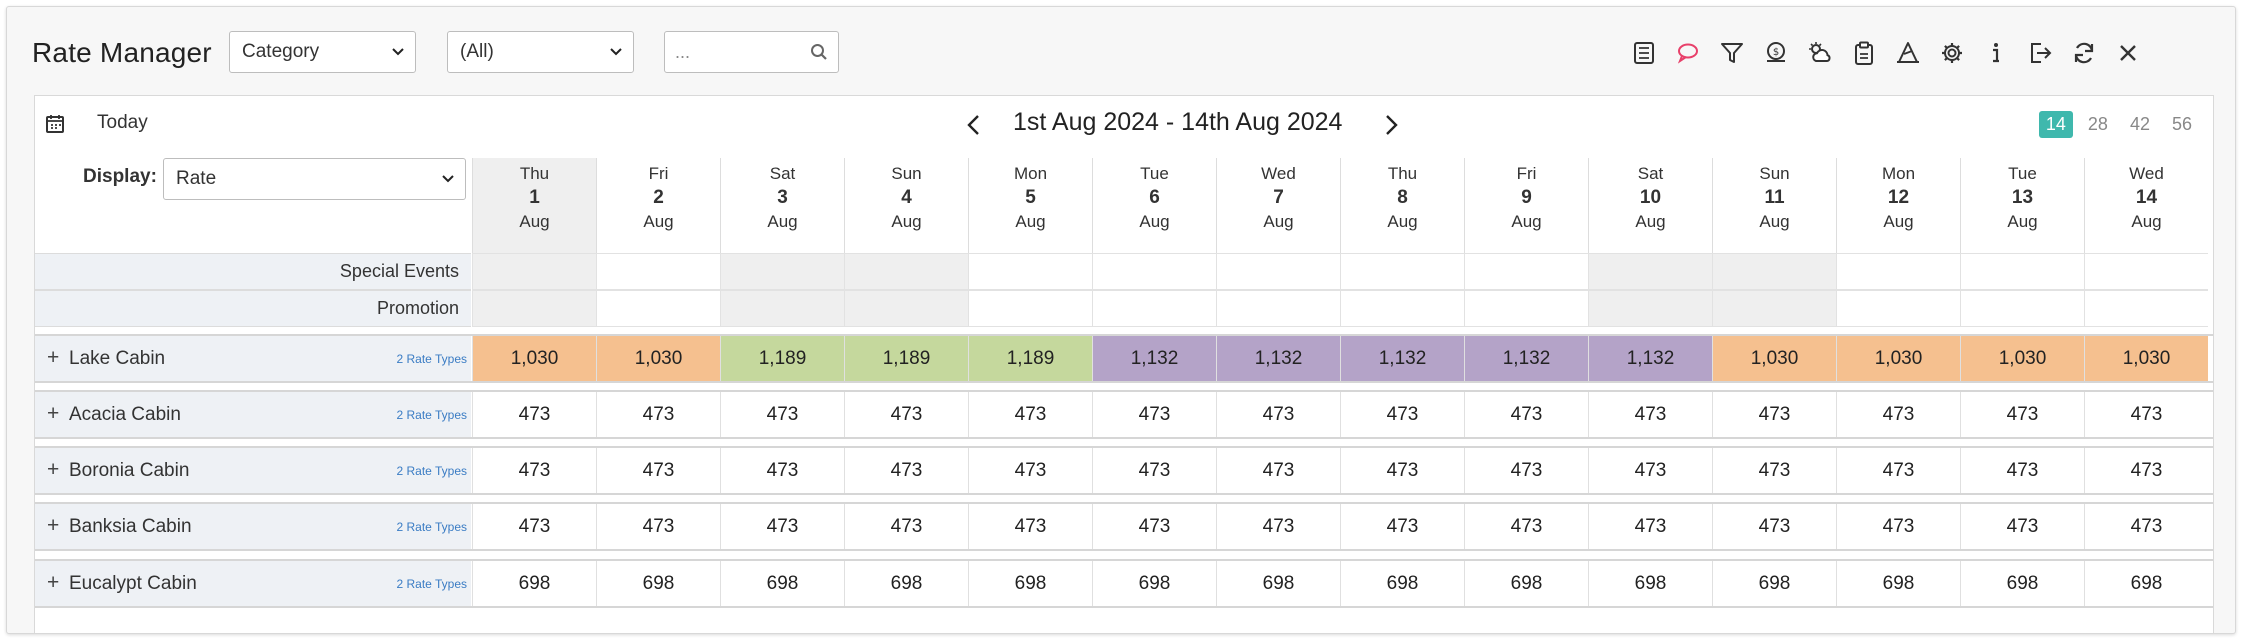  Describe the element at coordinates (2128, 53) in the screenshot. I see `close-icon` at that location.